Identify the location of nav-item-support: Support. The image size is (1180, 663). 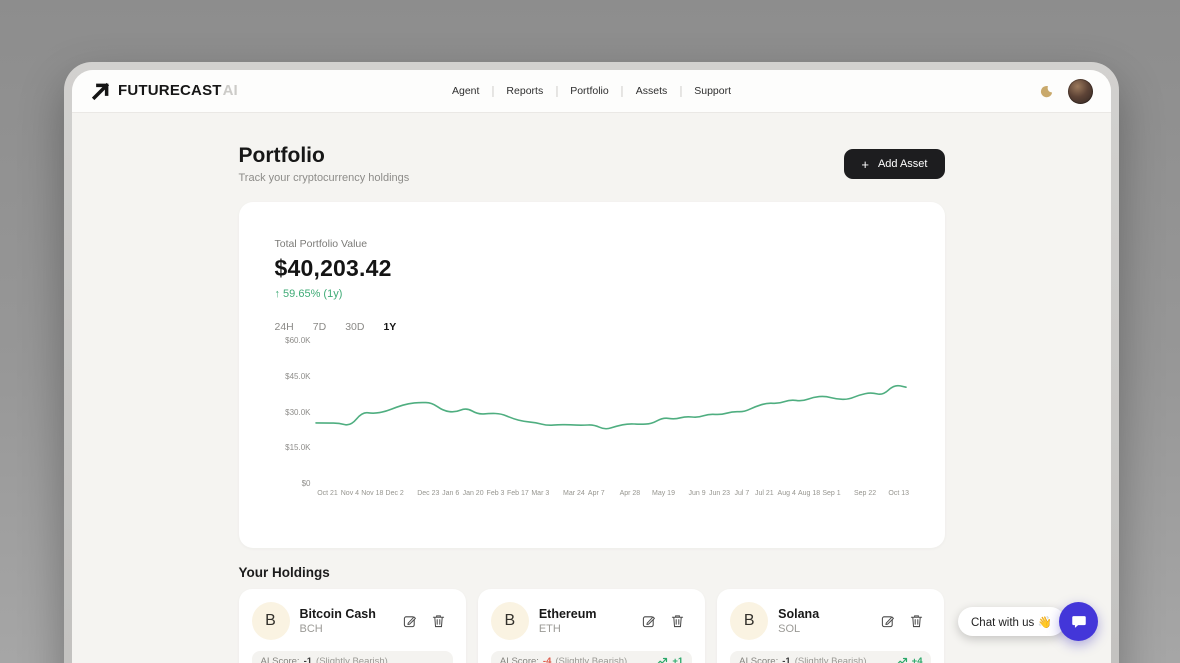
(713, 91).